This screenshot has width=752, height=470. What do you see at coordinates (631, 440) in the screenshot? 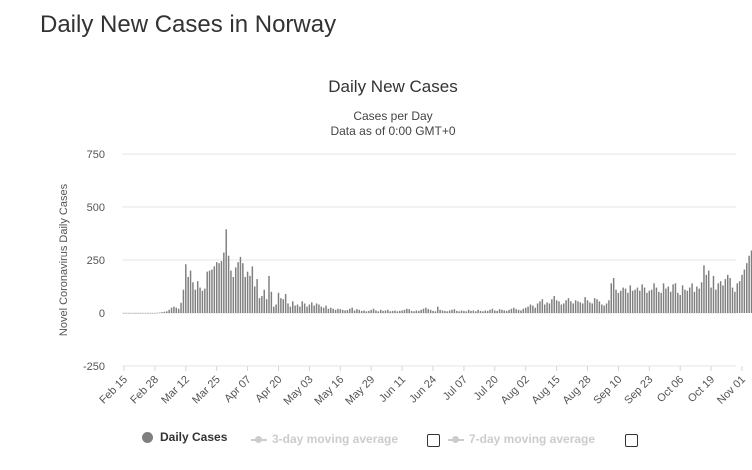
I see `legend-7-day-average-checkbox` at bounding box center [631, 440].